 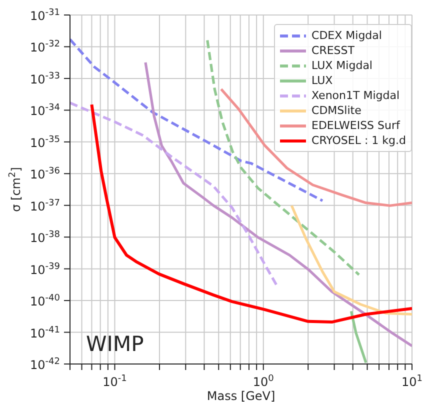 What do you see at coordinates (322, 80) in the screenshot?
I see `legend-label: LUX` at bounding box center [322, 80].